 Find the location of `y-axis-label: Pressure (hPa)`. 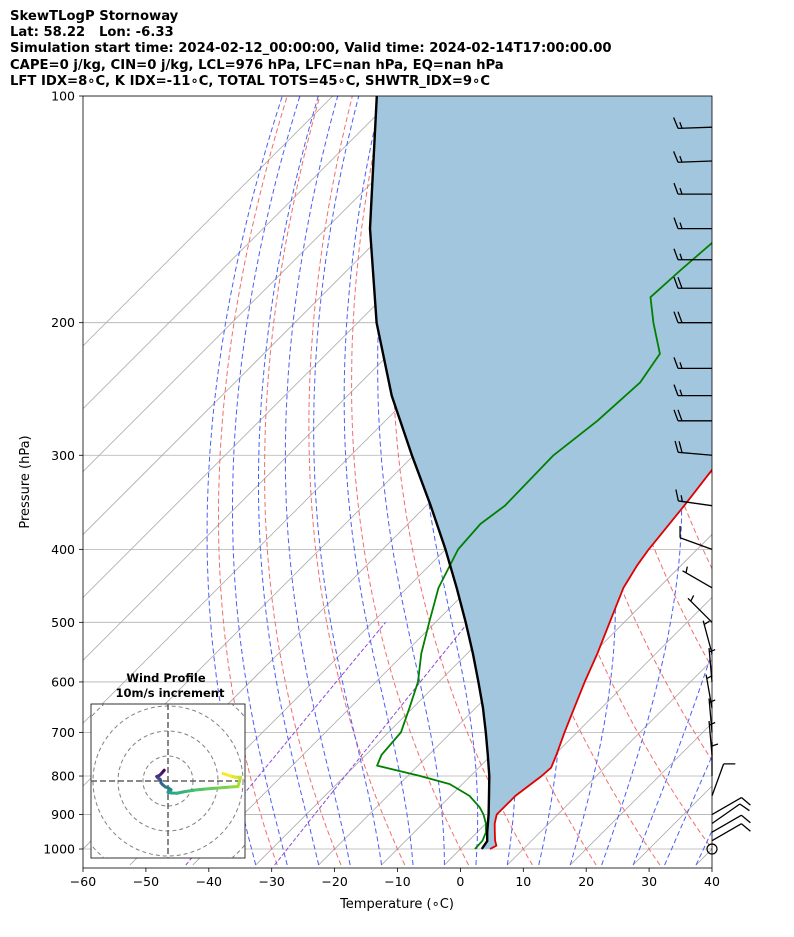

y-axis-label: Pressure (hPa) is located at coordinates (25, 481).